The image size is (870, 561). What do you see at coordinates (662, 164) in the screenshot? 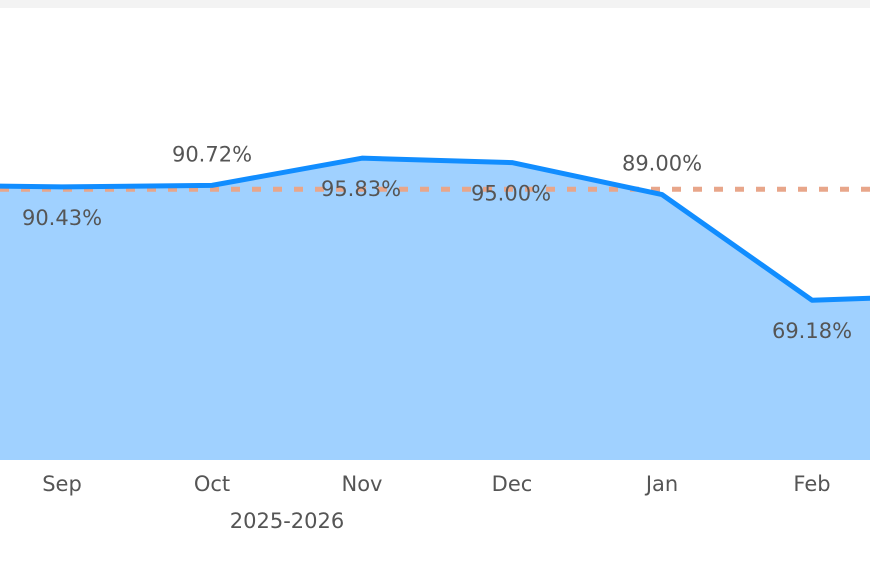
I see `data-label: 89.00%` at bounding box center [662, 164].